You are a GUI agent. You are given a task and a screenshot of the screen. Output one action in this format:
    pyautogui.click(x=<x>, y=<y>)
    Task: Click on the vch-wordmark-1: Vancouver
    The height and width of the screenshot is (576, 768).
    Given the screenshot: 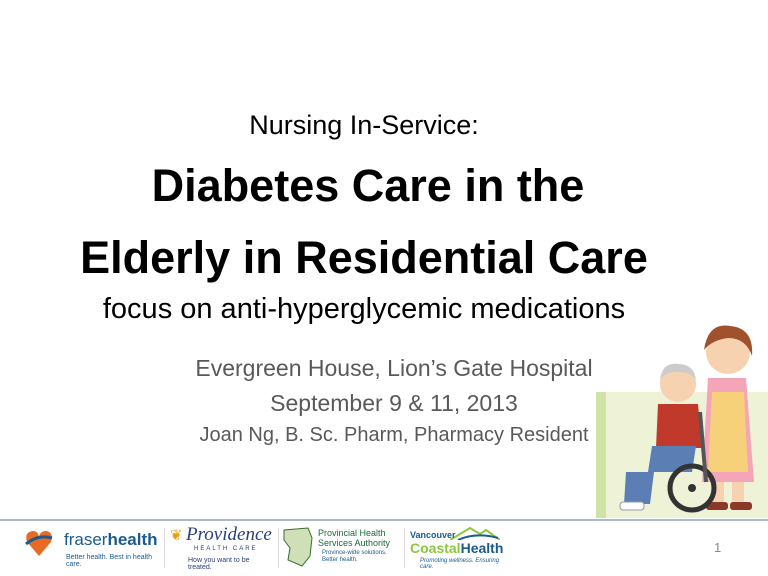 What is the action you would take?
    pyautogui.click(x=433, y=535)
    